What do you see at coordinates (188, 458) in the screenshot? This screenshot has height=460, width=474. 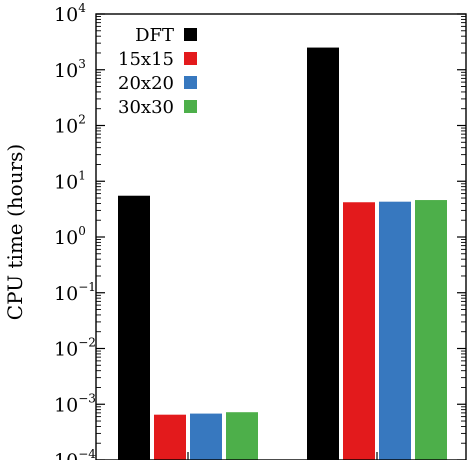 I see `x-category-label: Harmonic` at bounding box center [188, 458].